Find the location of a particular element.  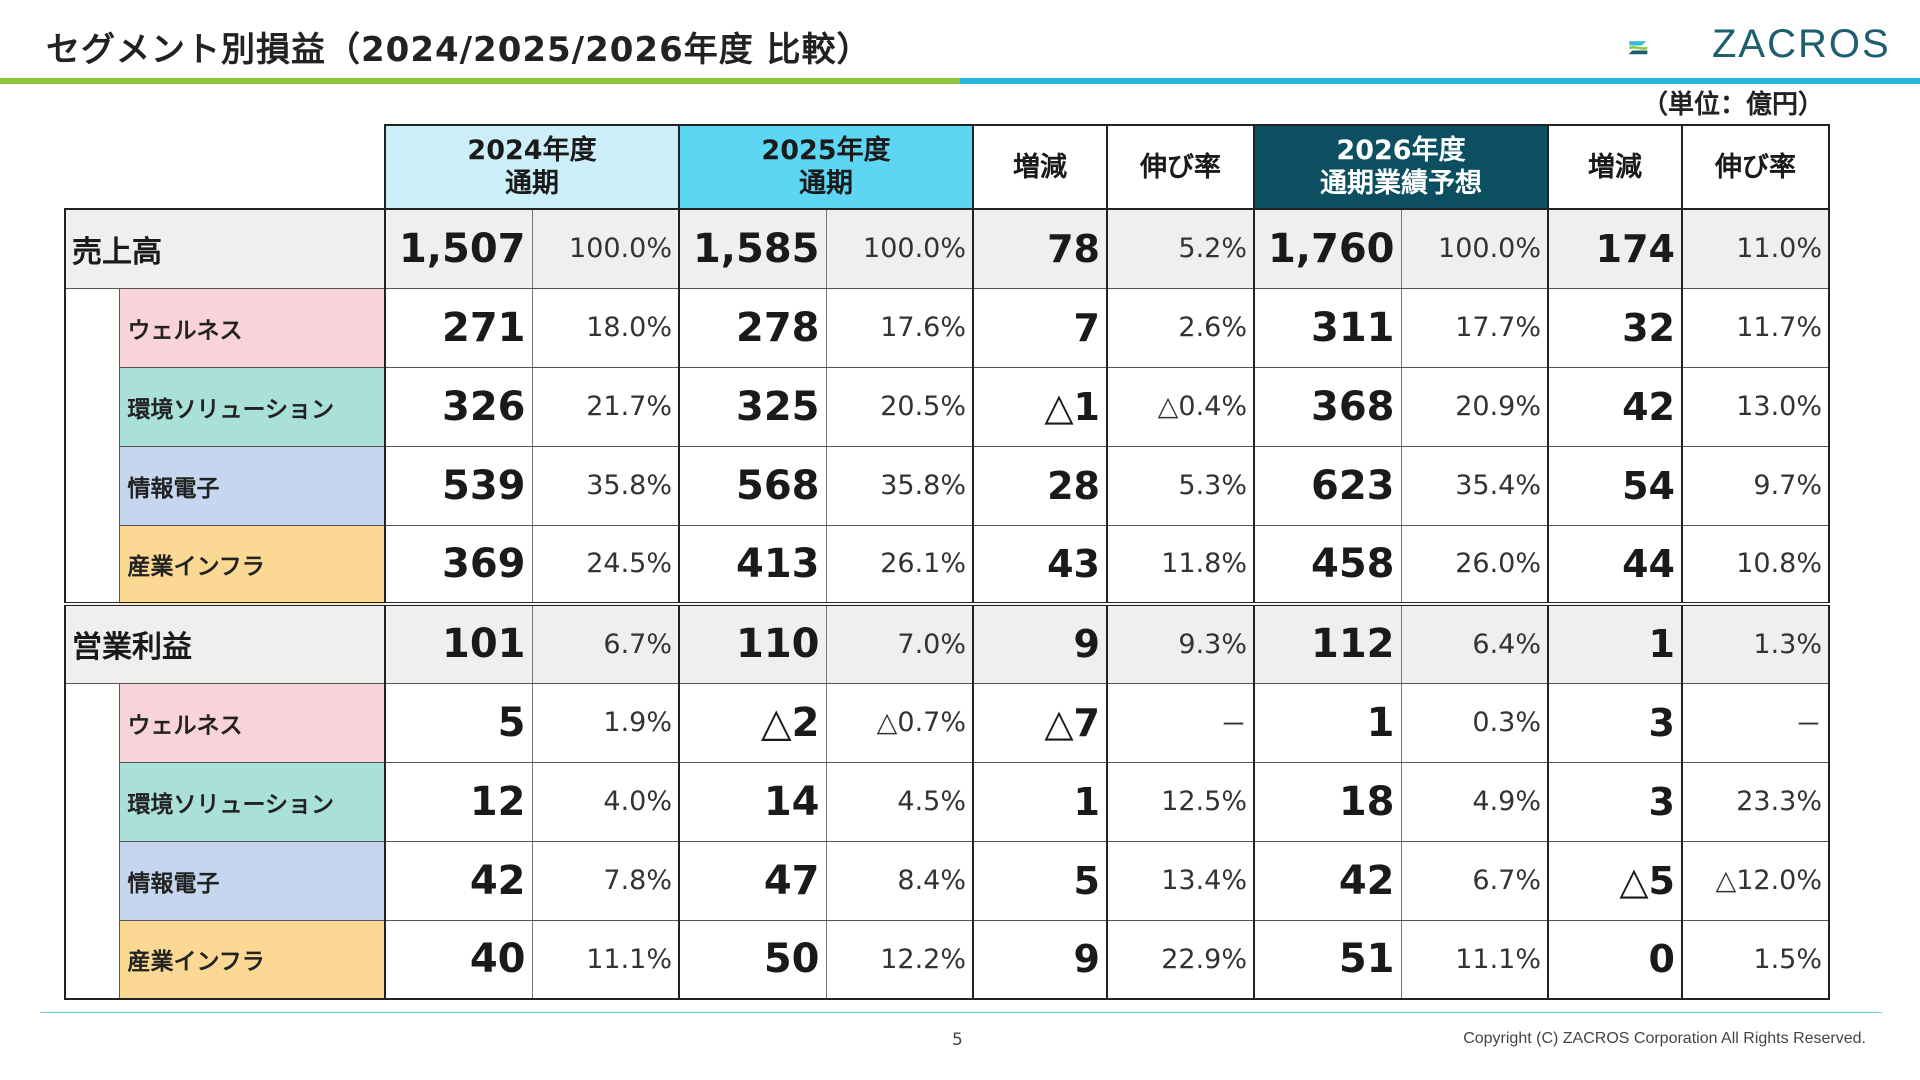

table-row: 情報電子 42 7.8% 47 8.4% 5 13.4% 42 6.7% △5 △12.0% is located at coordinates (947, 880).